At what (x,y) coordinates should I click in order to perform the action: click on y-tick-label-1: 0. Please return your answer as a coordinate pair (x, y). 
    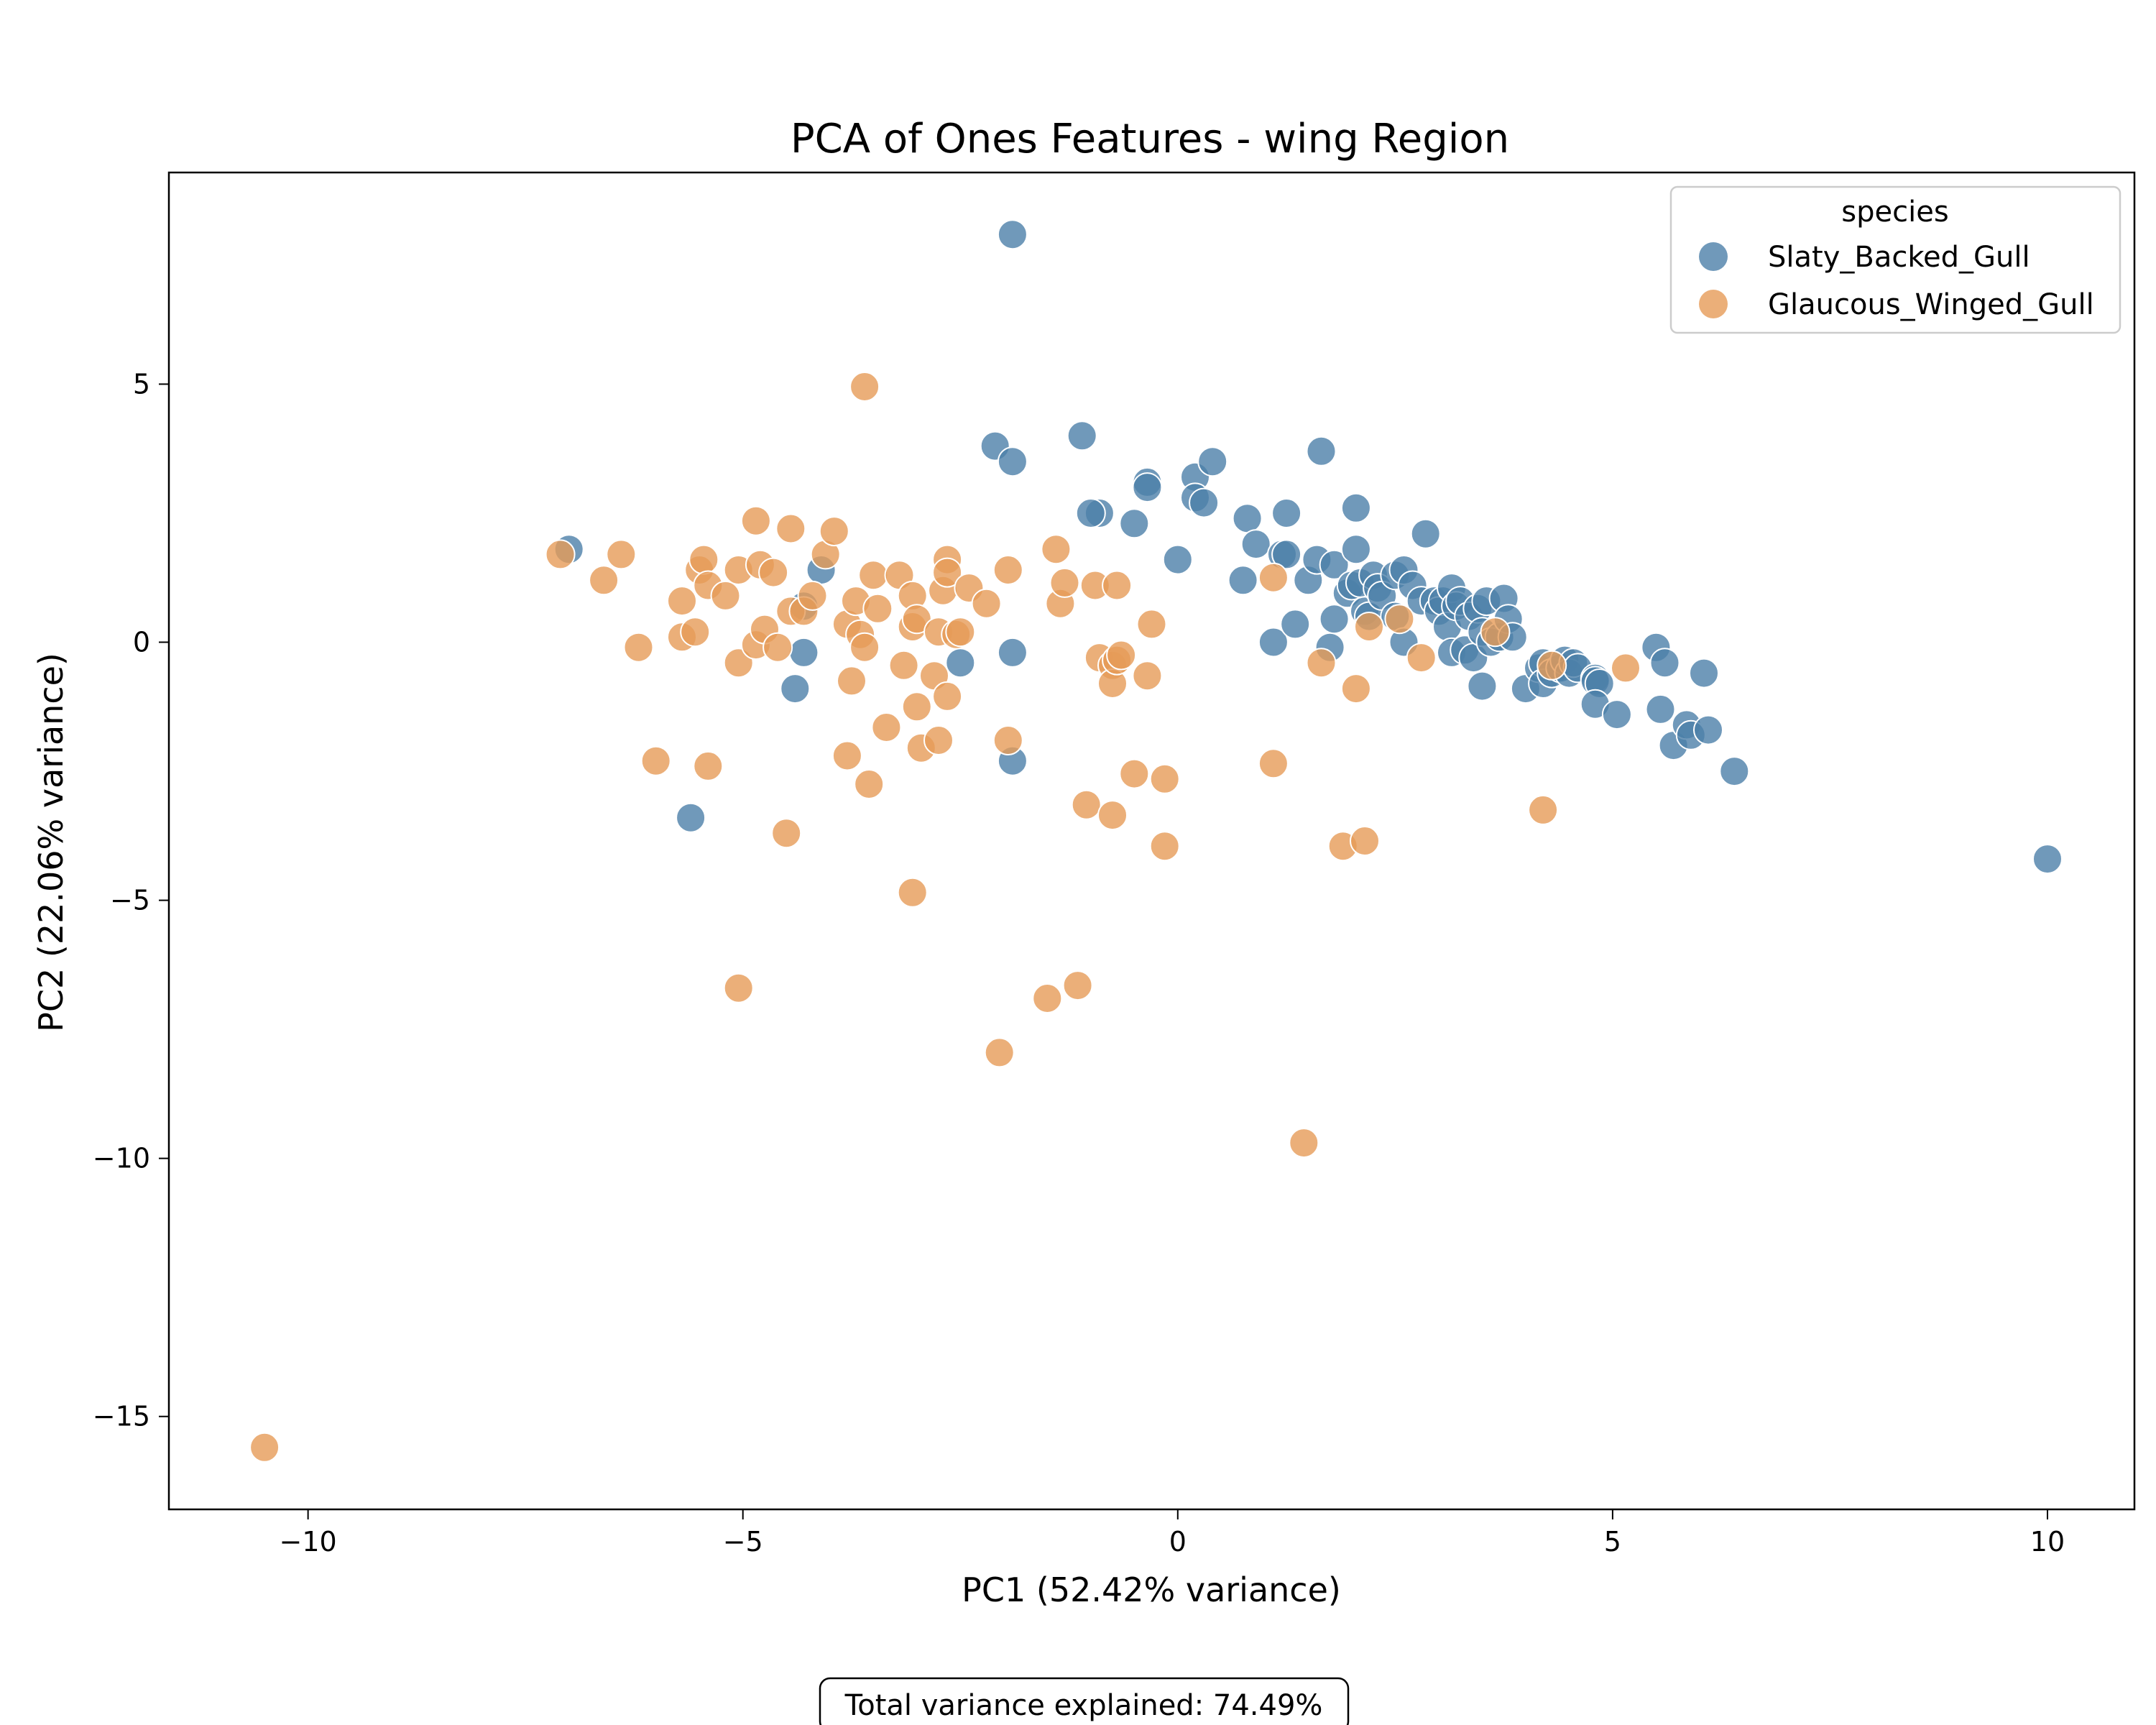
    Looking at the image, I should click on (141, 642).